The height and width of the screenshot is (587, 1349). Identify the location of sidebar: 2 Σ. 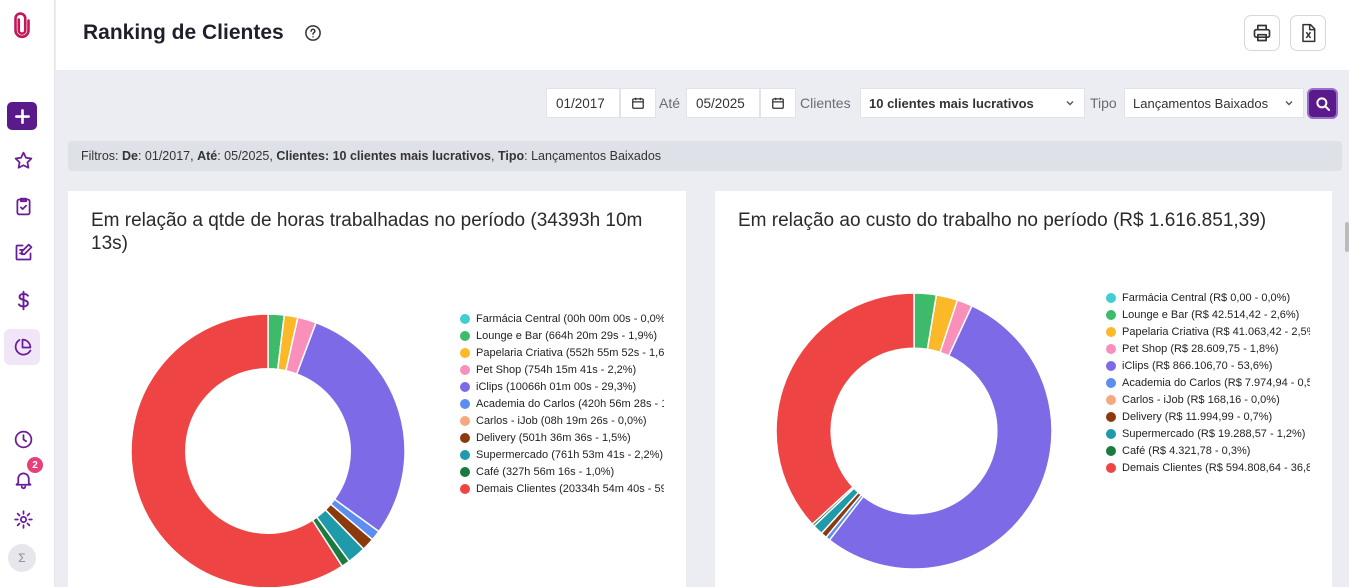
(27, 293).